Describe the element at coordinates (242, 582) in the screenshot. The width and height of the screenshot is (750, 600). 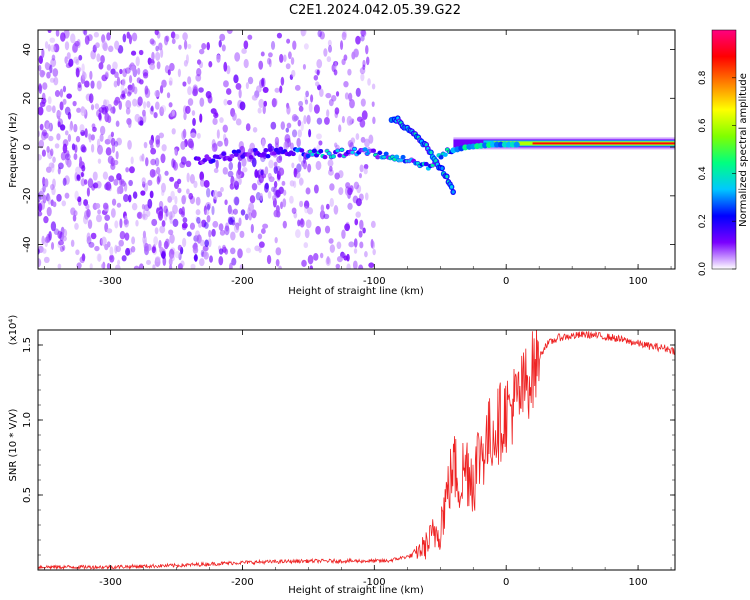
I see `x-tick-label: -200` at that location.